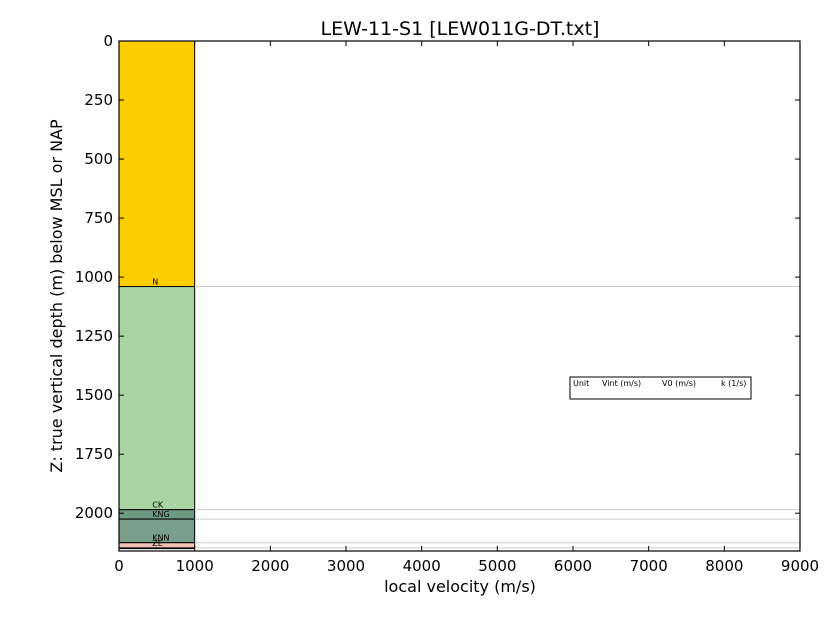 This screenshot has height=630, width=840. What do you see at coordinates (195, 566) in the screenshot?
I see `x-tick-label: 1000` at bounding box center [195, 566].